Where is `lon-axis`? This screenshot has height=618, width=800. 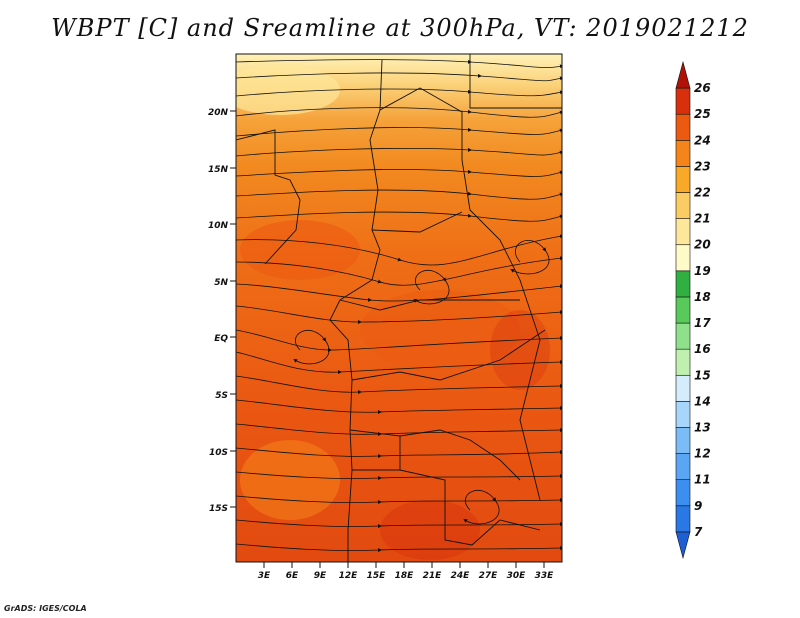 lon-axis is located at coordinates (404, 565).